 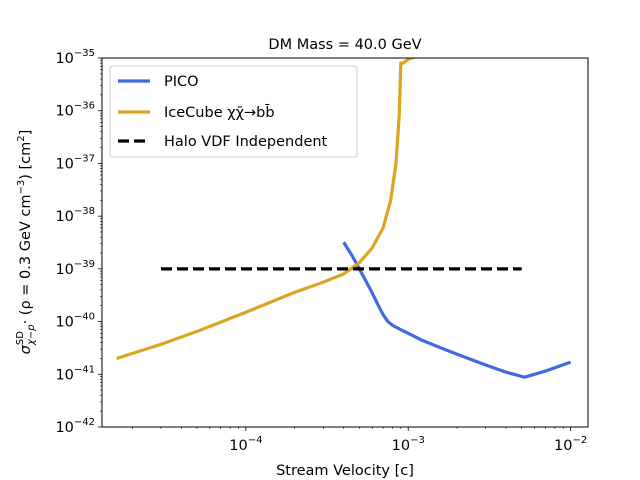 What do you see at coordinates (245, 444) in the screenshot?
I see `x-tick-label: 10⁻⁴` at bounding box center [245, 444].